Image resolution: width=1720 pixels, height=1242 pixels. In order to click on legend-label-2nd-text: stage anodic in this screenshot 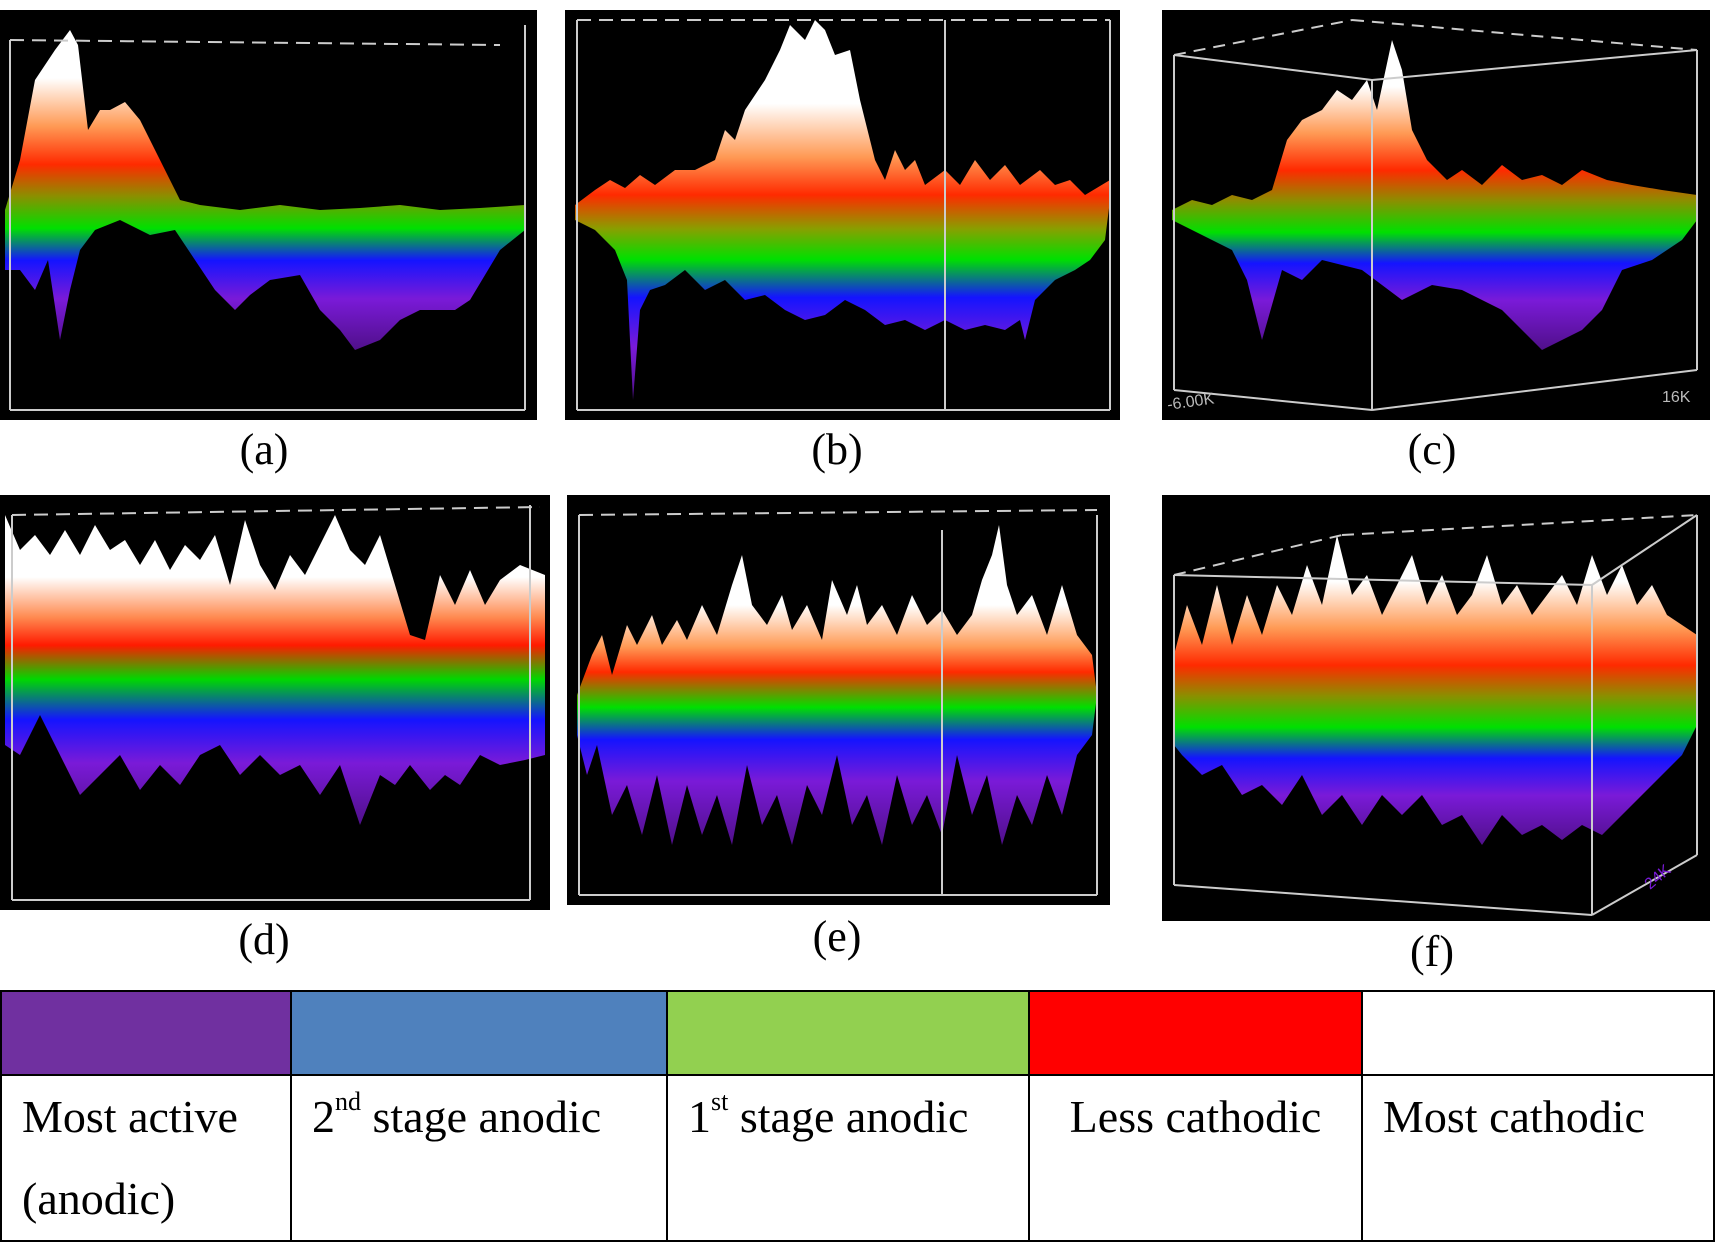, I will do `click(481, 1116)`.